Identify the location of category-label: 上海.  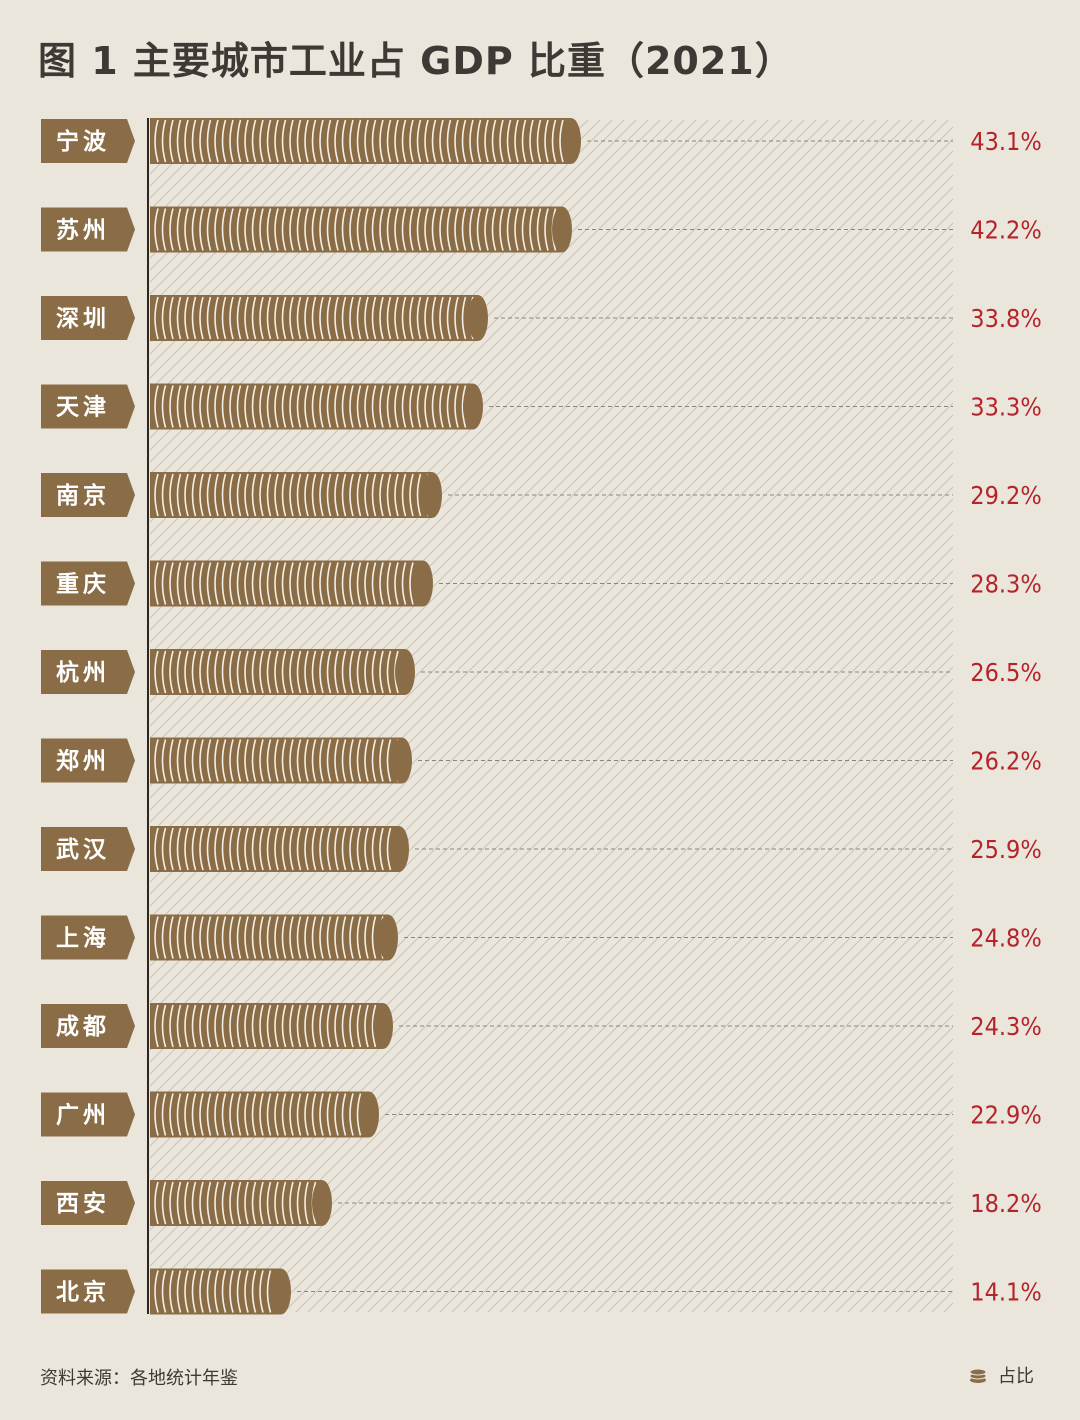
(83, 938).